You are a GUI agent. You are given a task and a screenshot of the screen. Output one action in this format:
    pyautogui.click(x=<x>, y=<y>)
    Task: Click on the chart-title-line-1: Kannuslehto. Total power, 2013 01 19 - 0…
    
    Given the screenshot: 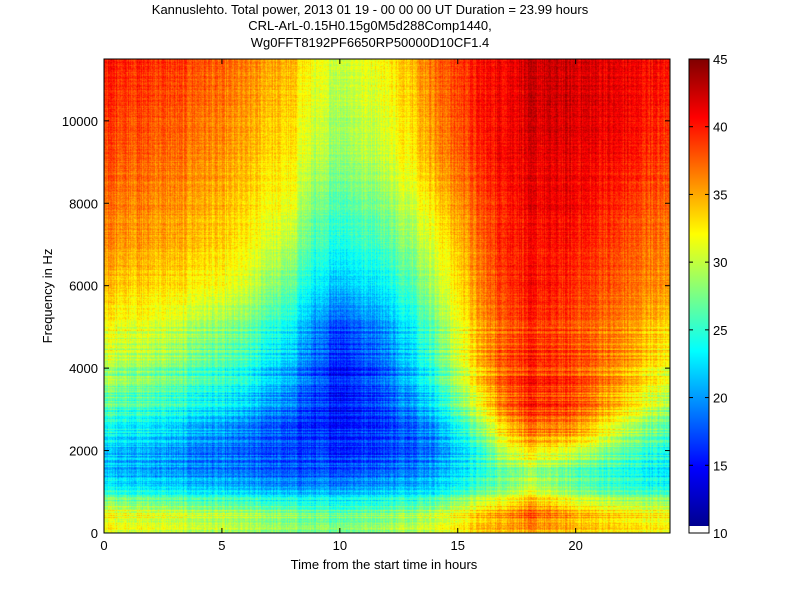 What is the action you would take?
    pyautogui.click(x=370, y=9)
    